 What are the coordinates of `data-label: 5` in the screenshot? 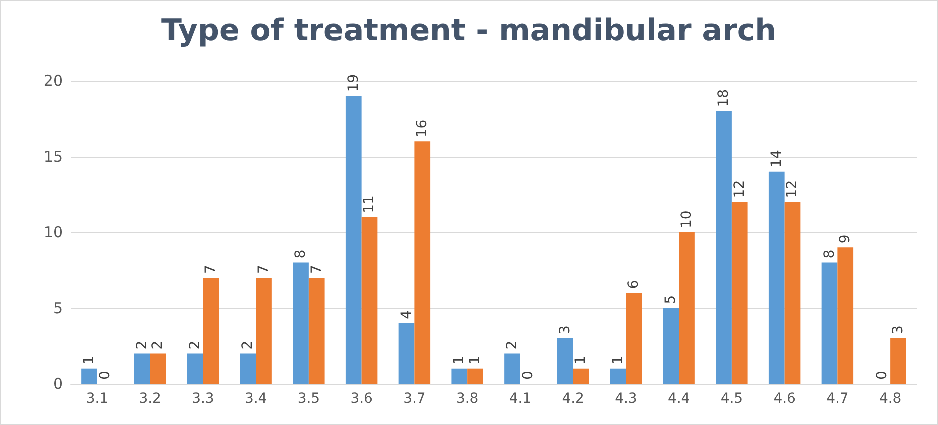 It's located at (671, 299).